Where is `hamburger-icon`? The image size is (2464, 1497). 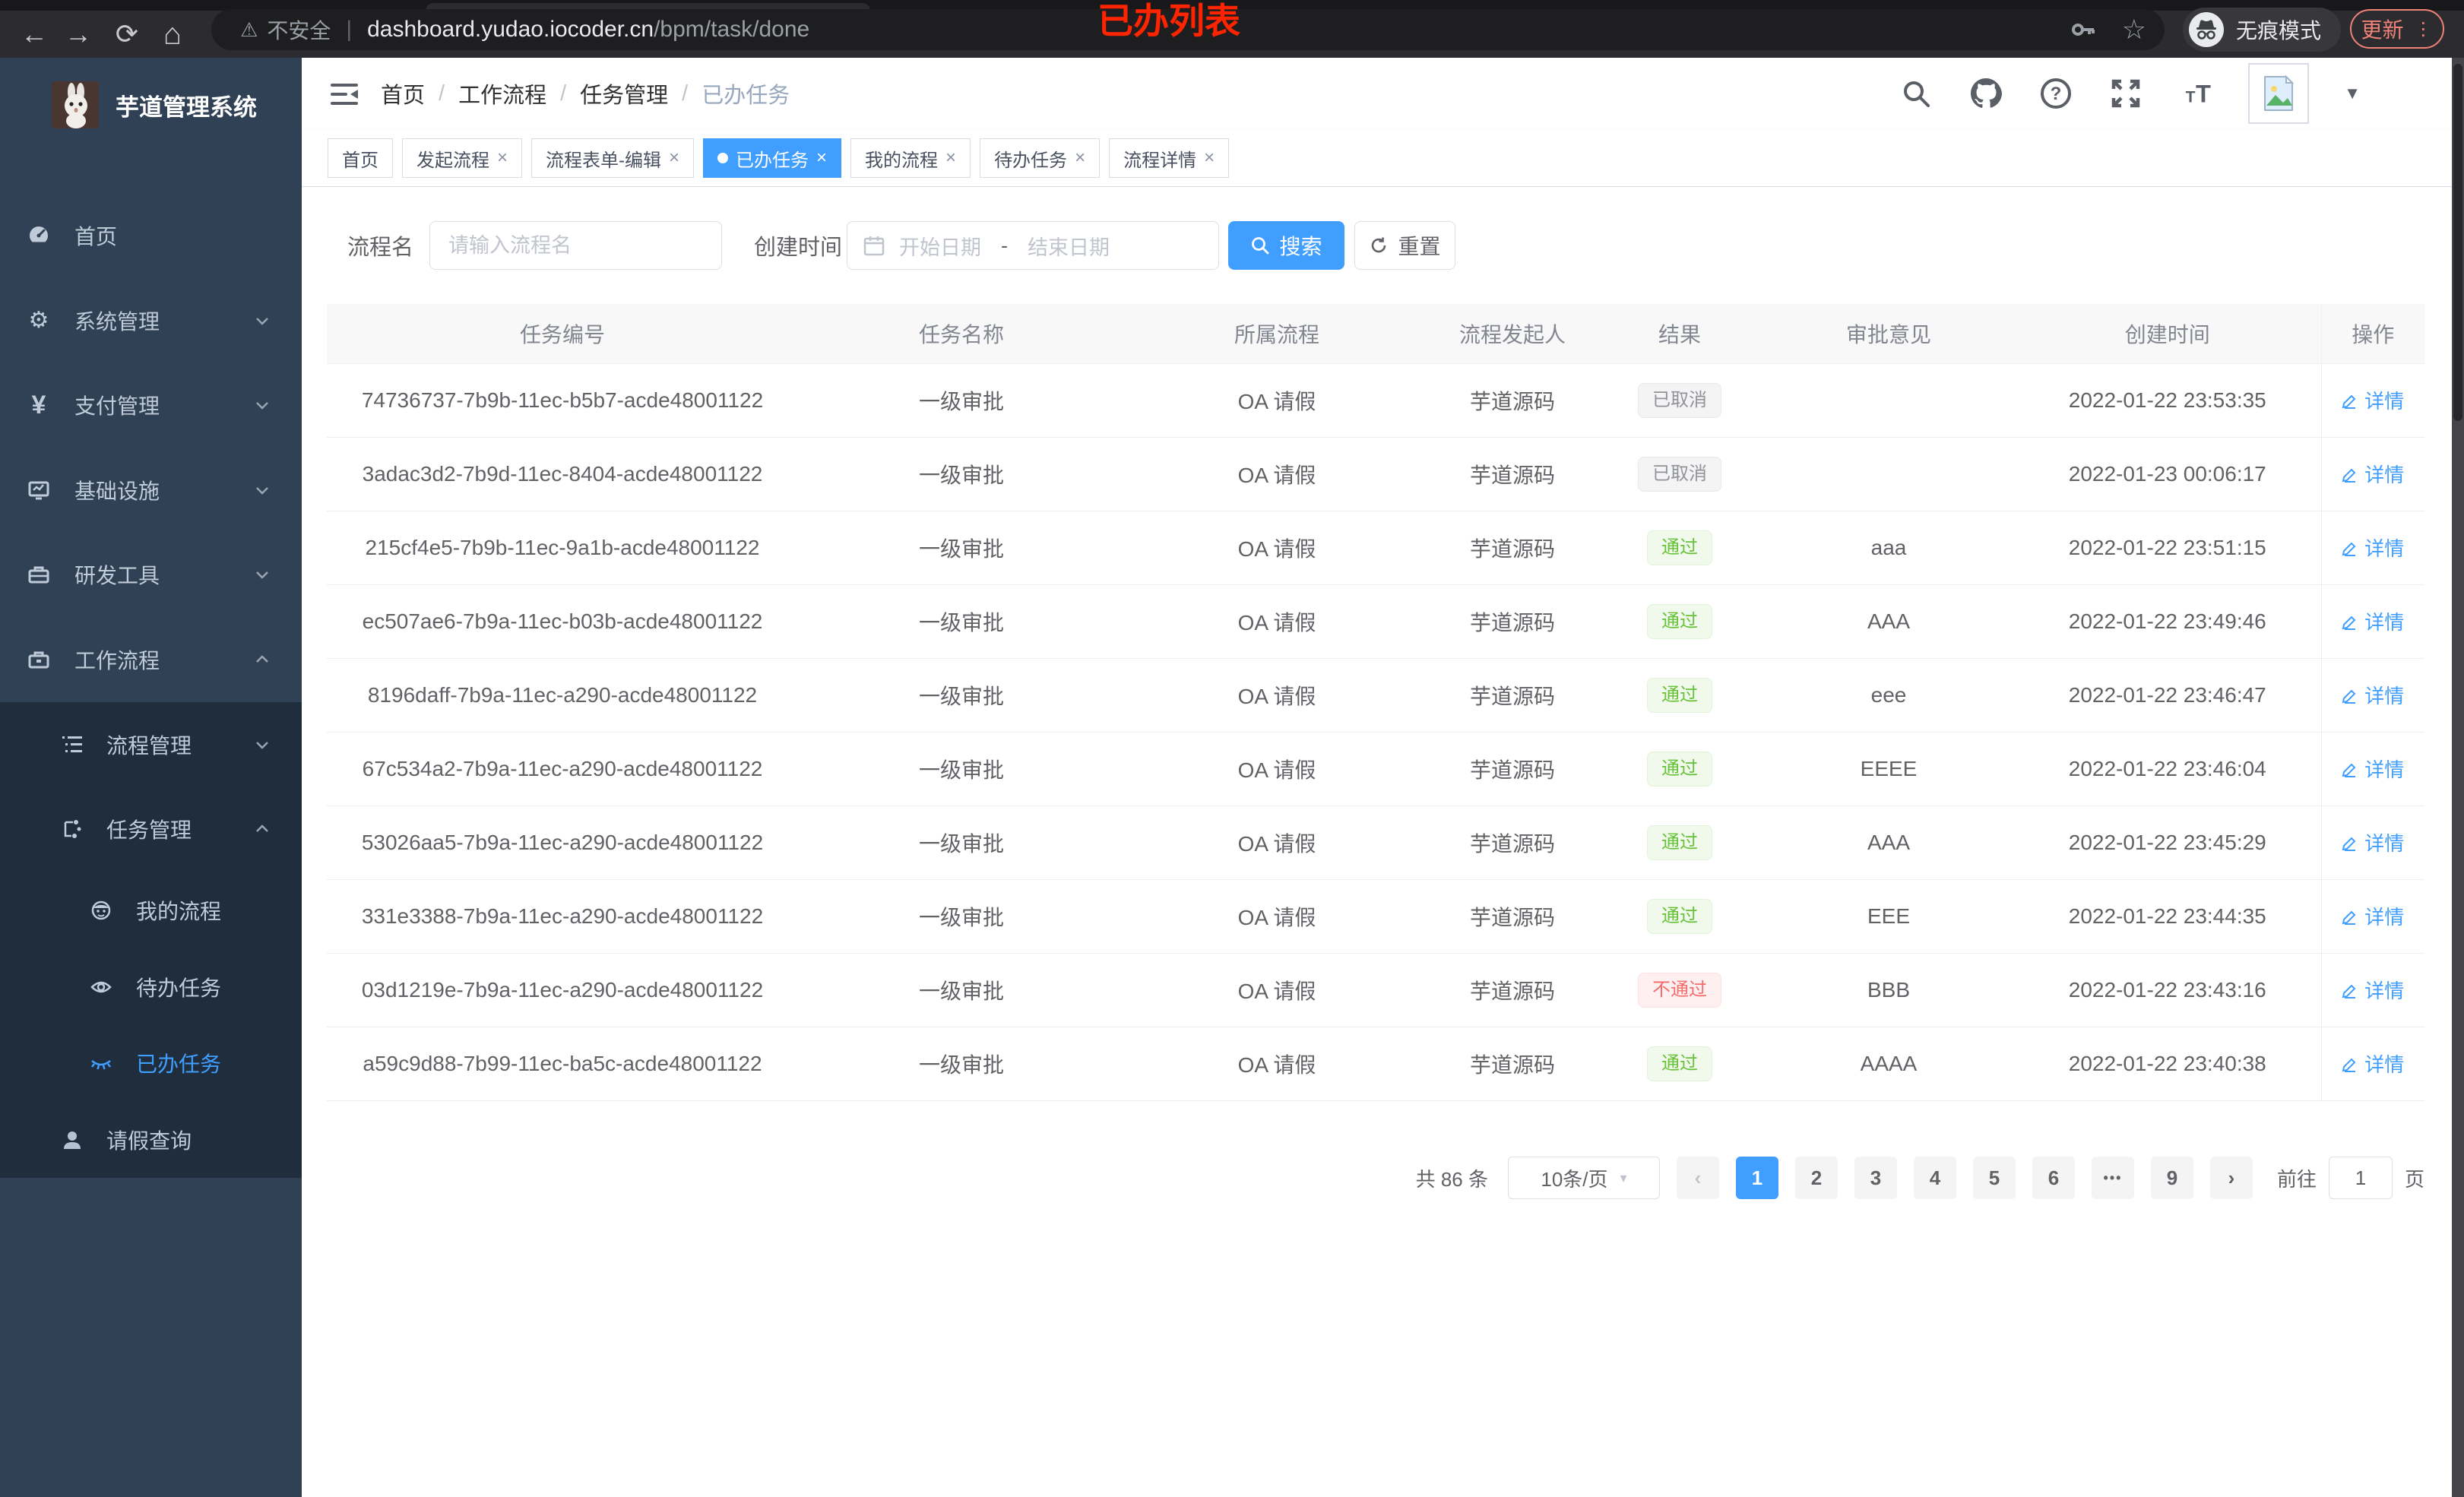 hamburger-icon is located at coordinates (344, 94).